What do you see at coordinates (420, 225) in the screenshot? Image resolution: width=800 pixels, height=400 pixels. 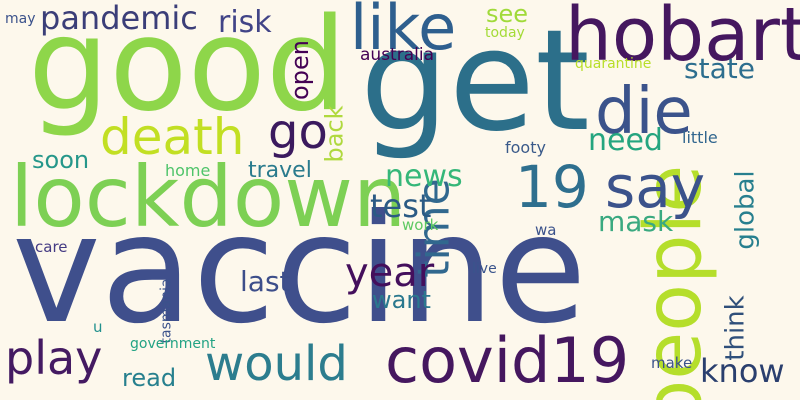 I see `word-work: work` at bounding box center [420, 225].